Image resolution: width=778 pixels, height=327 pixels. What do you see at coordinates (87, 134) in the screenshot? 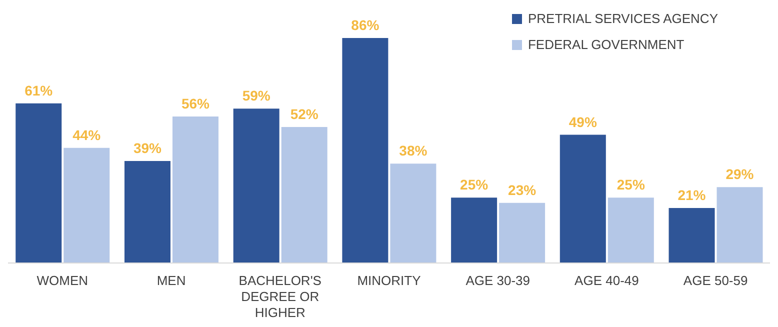
I see `data-label: 44%` at bounding box center [87, 134].